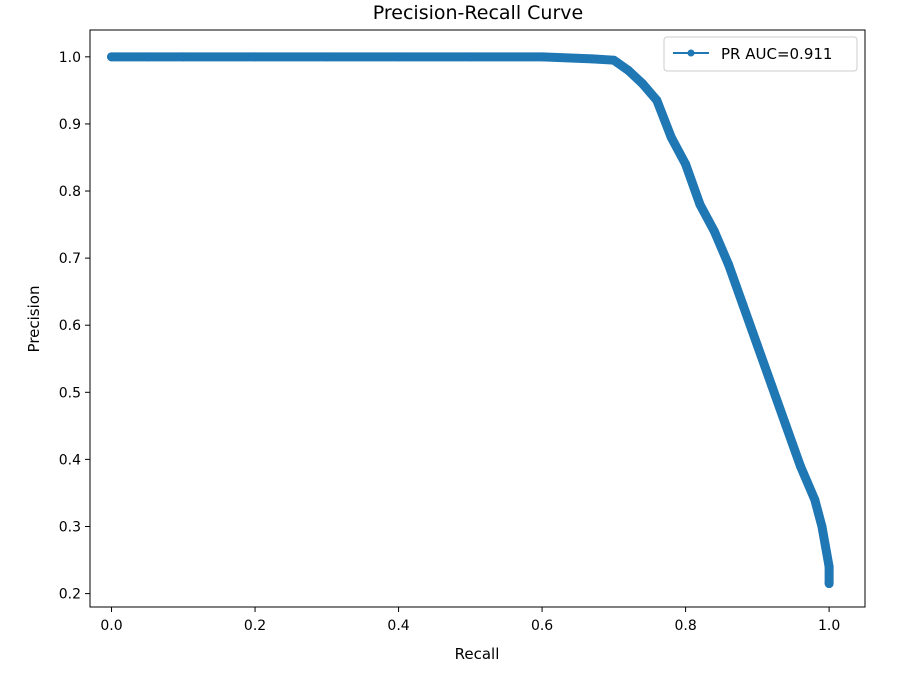 The image size is (904, 676). What do you see at coordinates (776, 54) in the screenshot?
I see `legend-entry: PR AUC=0.911` at bounding box center [776, 54].